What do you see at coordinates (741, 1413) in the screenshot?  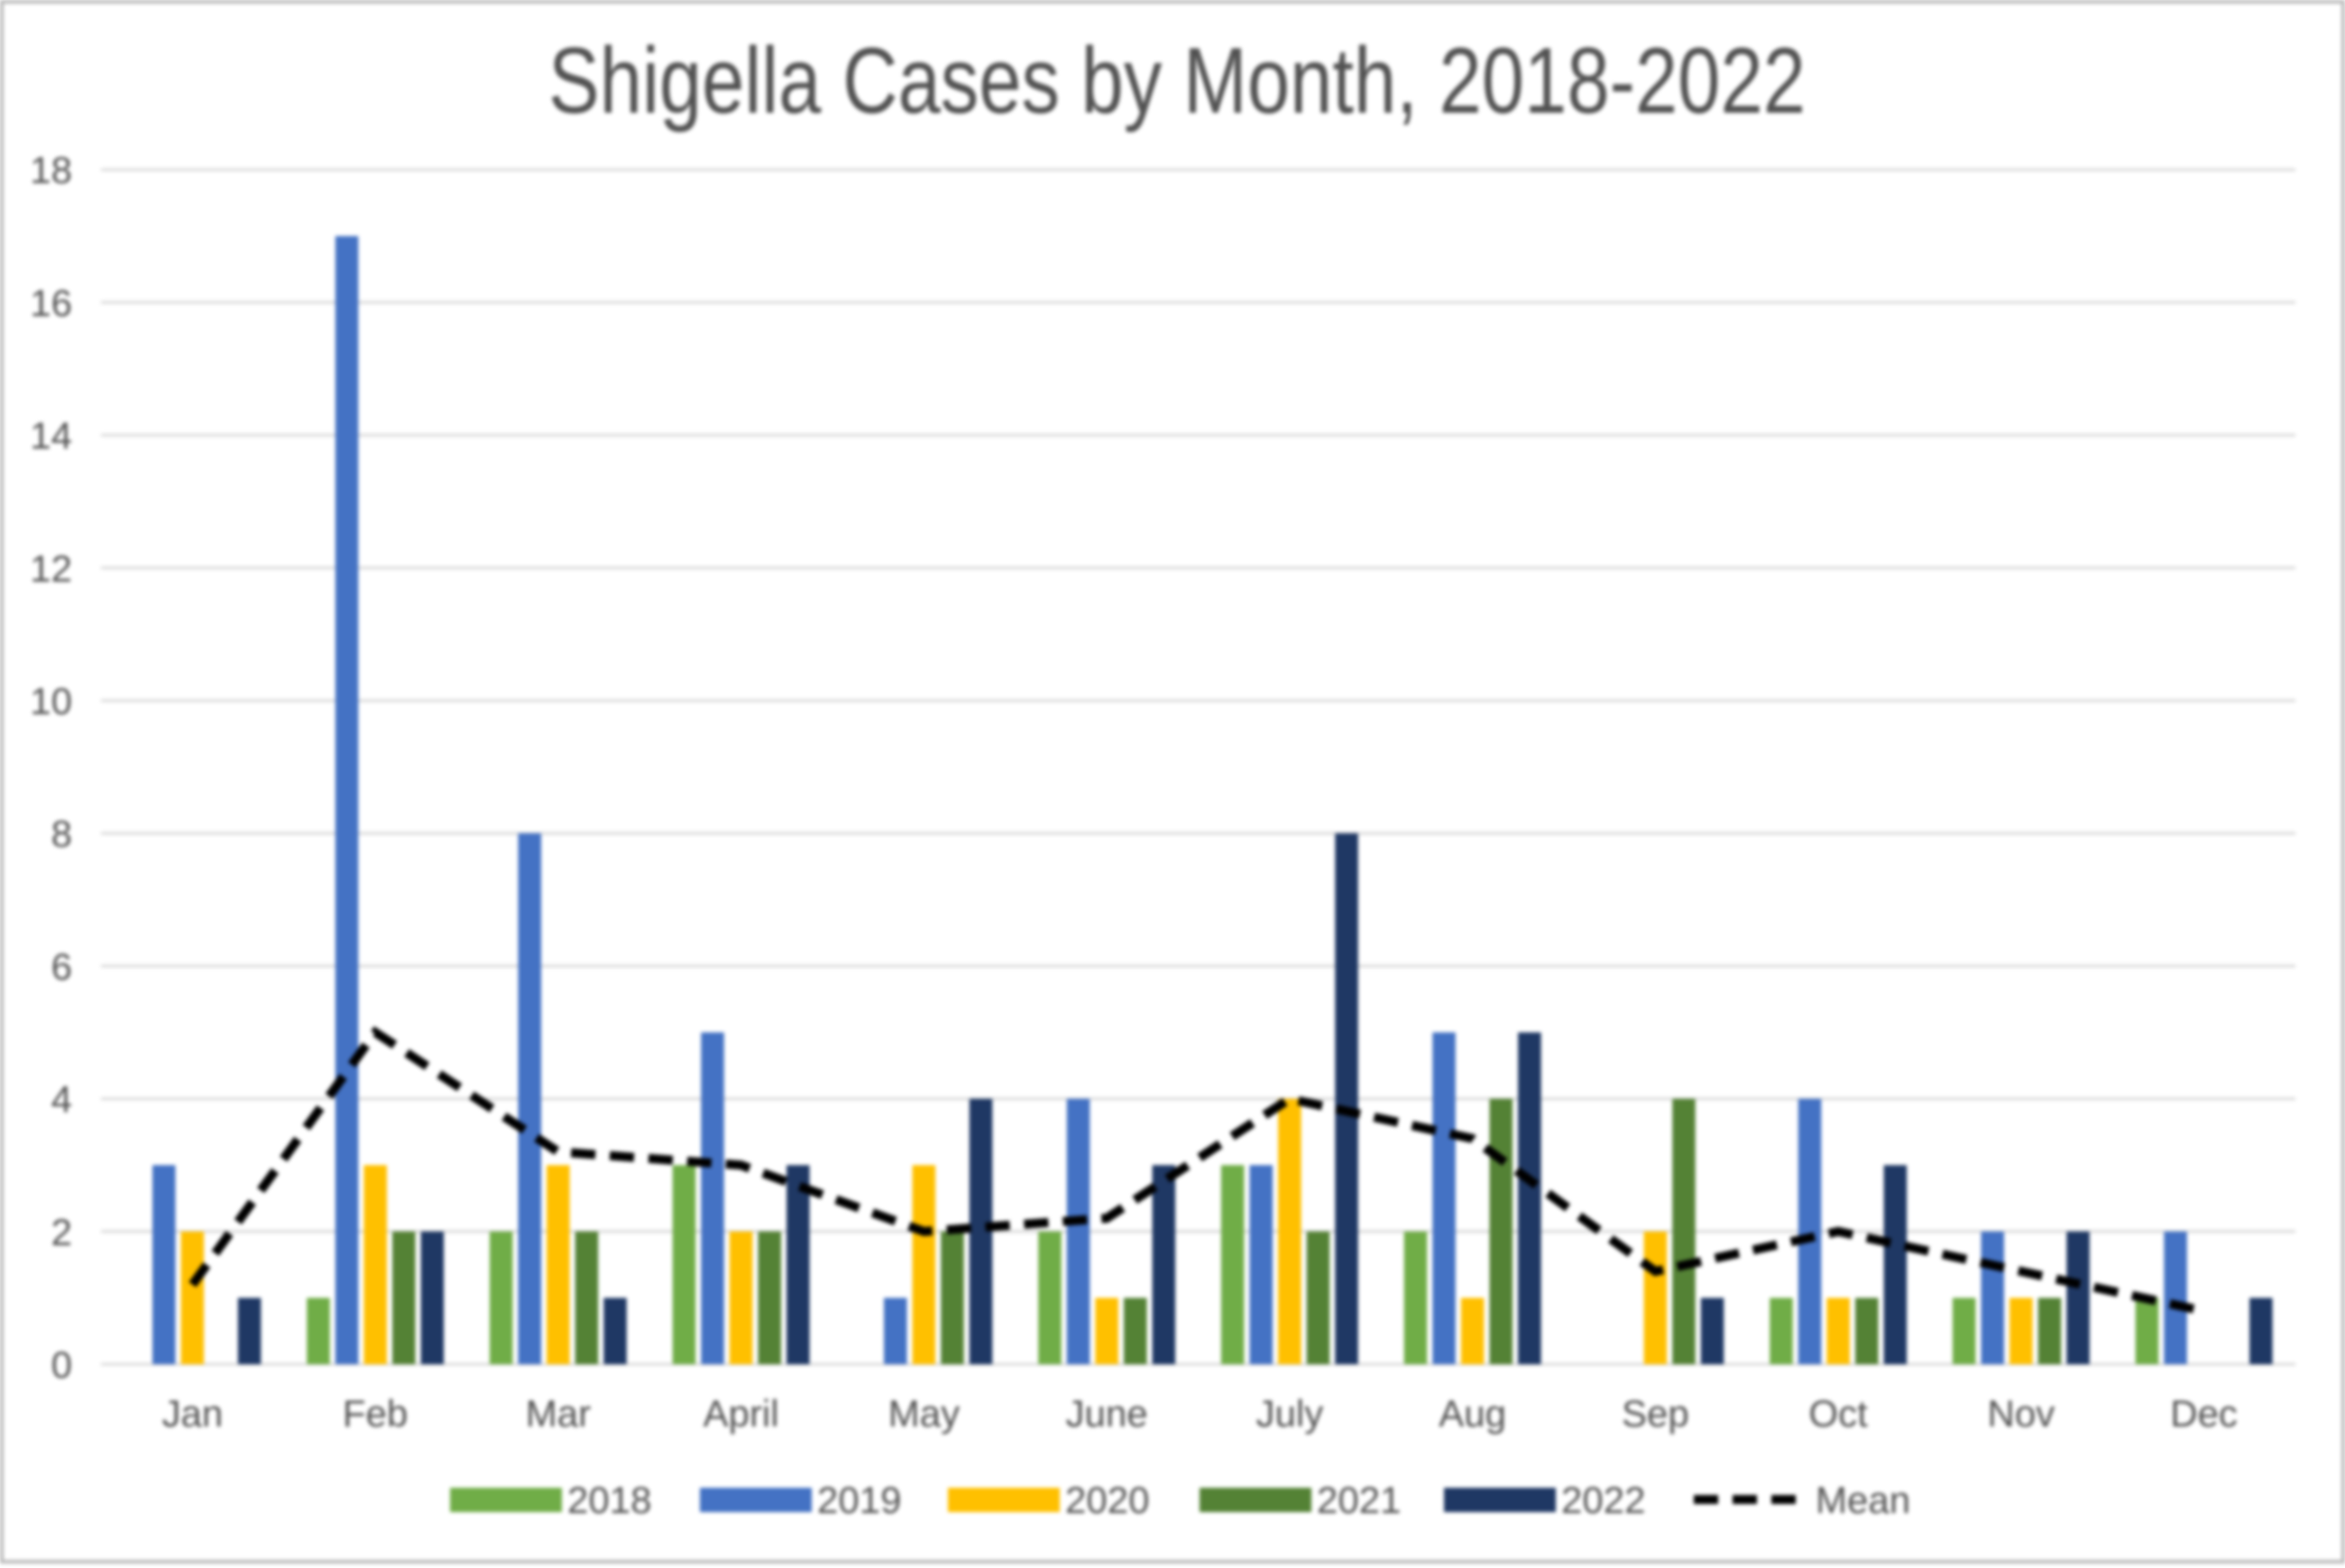 I see `svg-text: April` at bounding box center [741, 1413].